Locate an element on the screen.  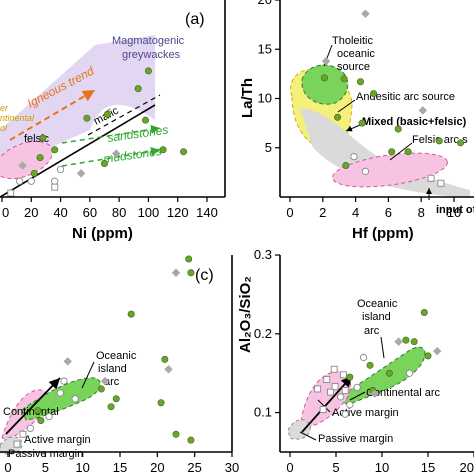
panel-d-points is located at coordinates (378, 363).